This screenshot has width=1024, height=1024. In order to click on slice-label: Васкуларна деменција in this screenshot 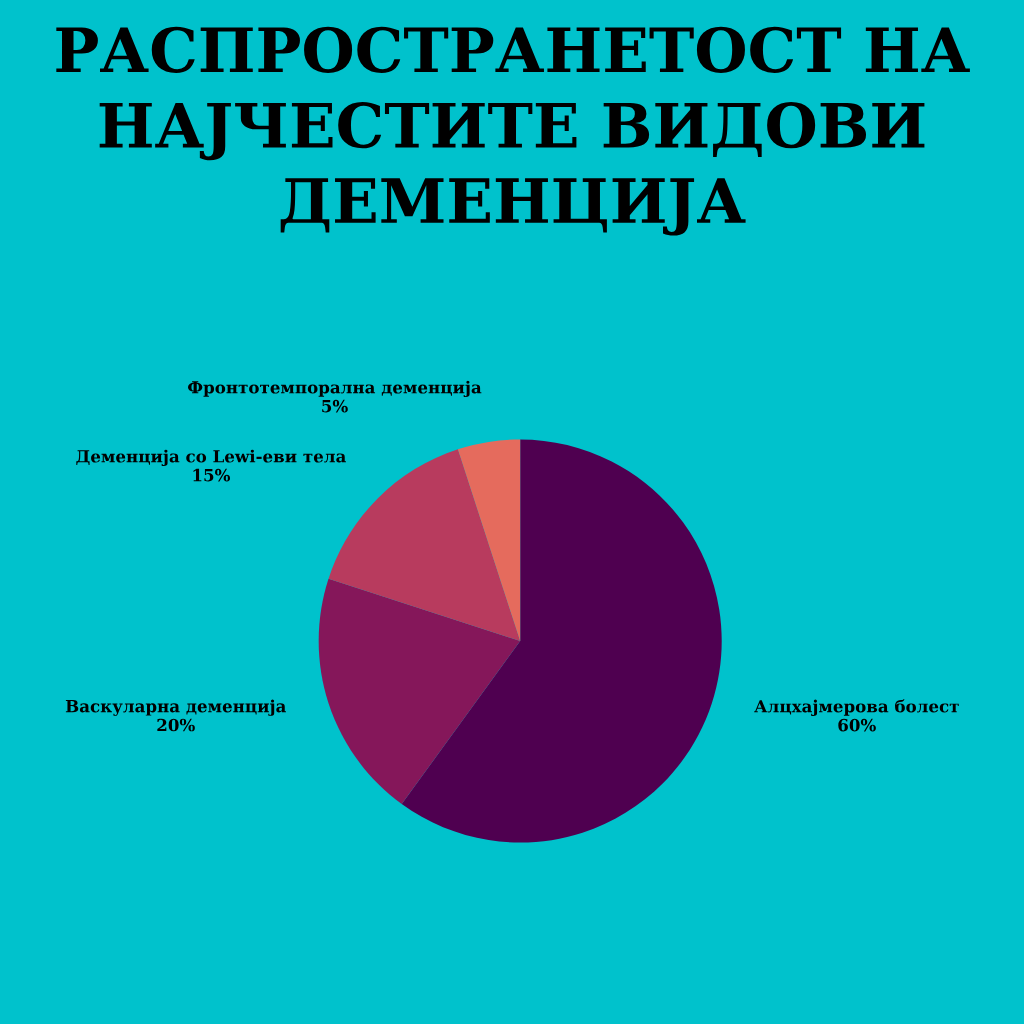, I will do `click(175, 707)`.